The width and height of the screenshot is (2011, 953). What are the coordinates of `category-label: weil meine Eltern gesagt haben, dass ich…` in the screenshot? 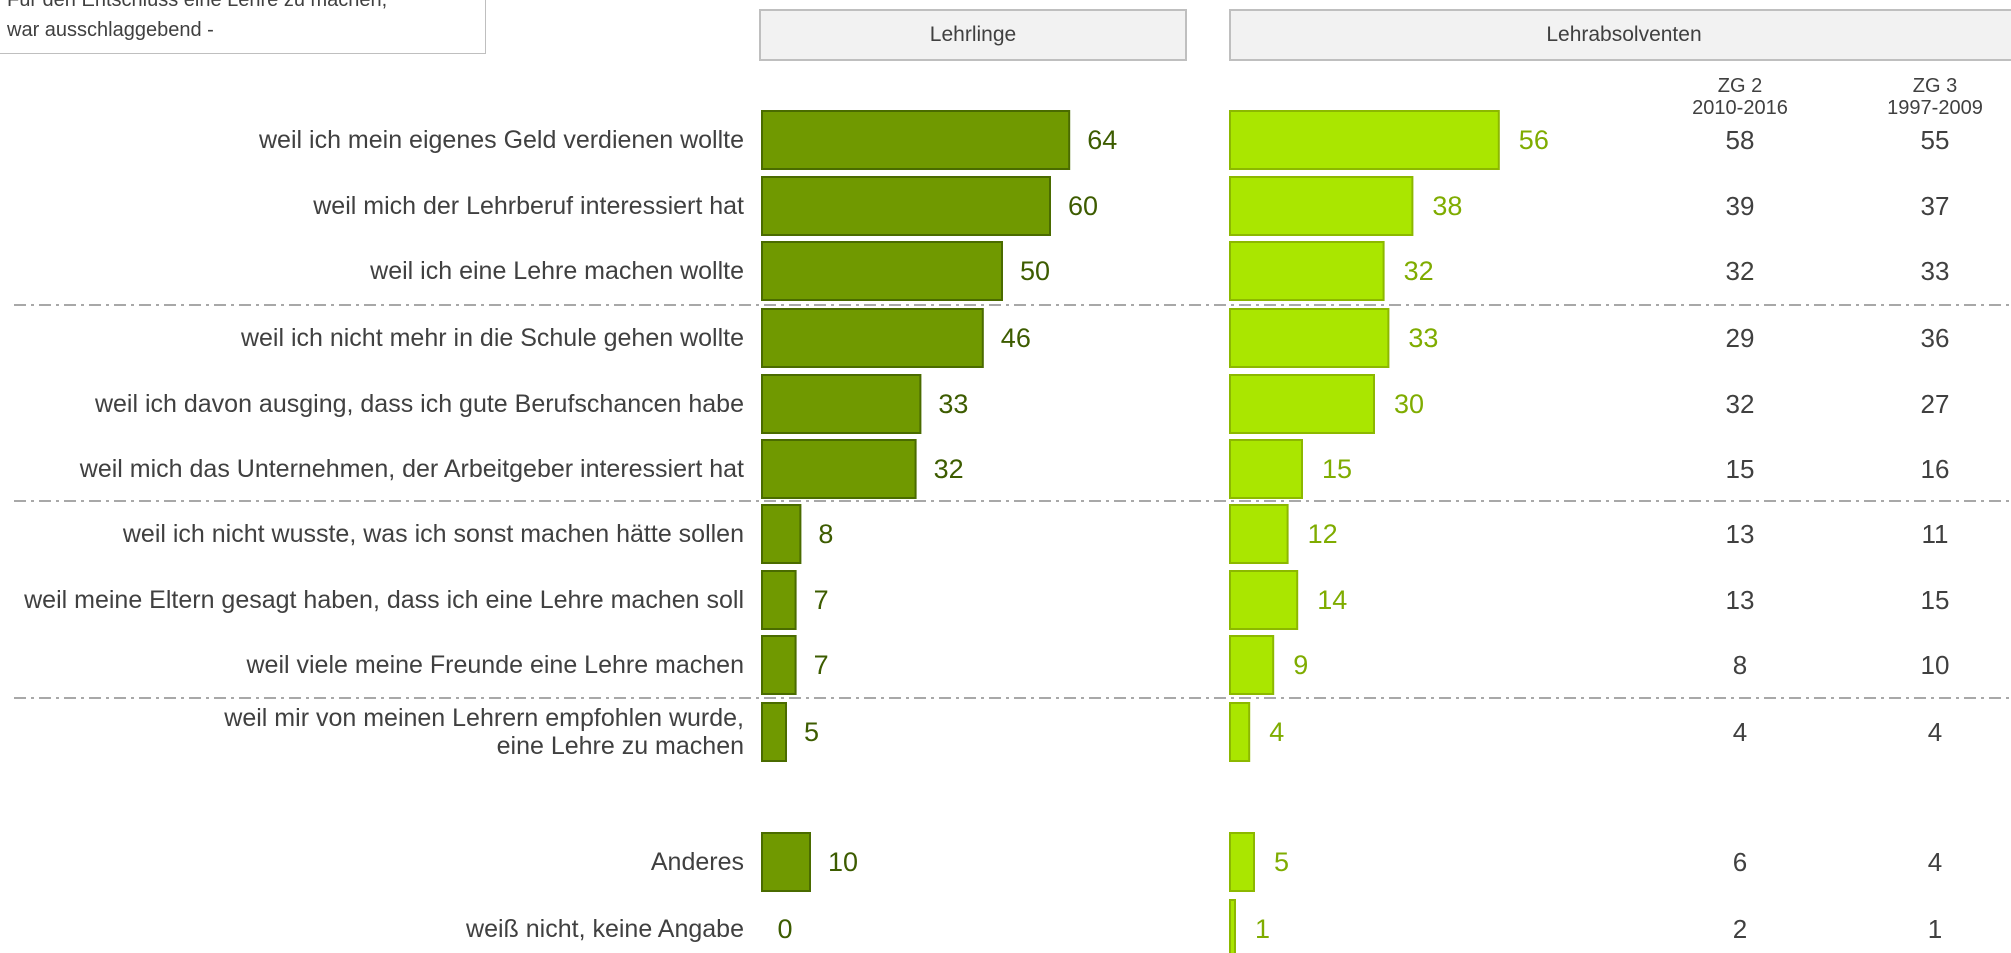 It's located at (383, 600).